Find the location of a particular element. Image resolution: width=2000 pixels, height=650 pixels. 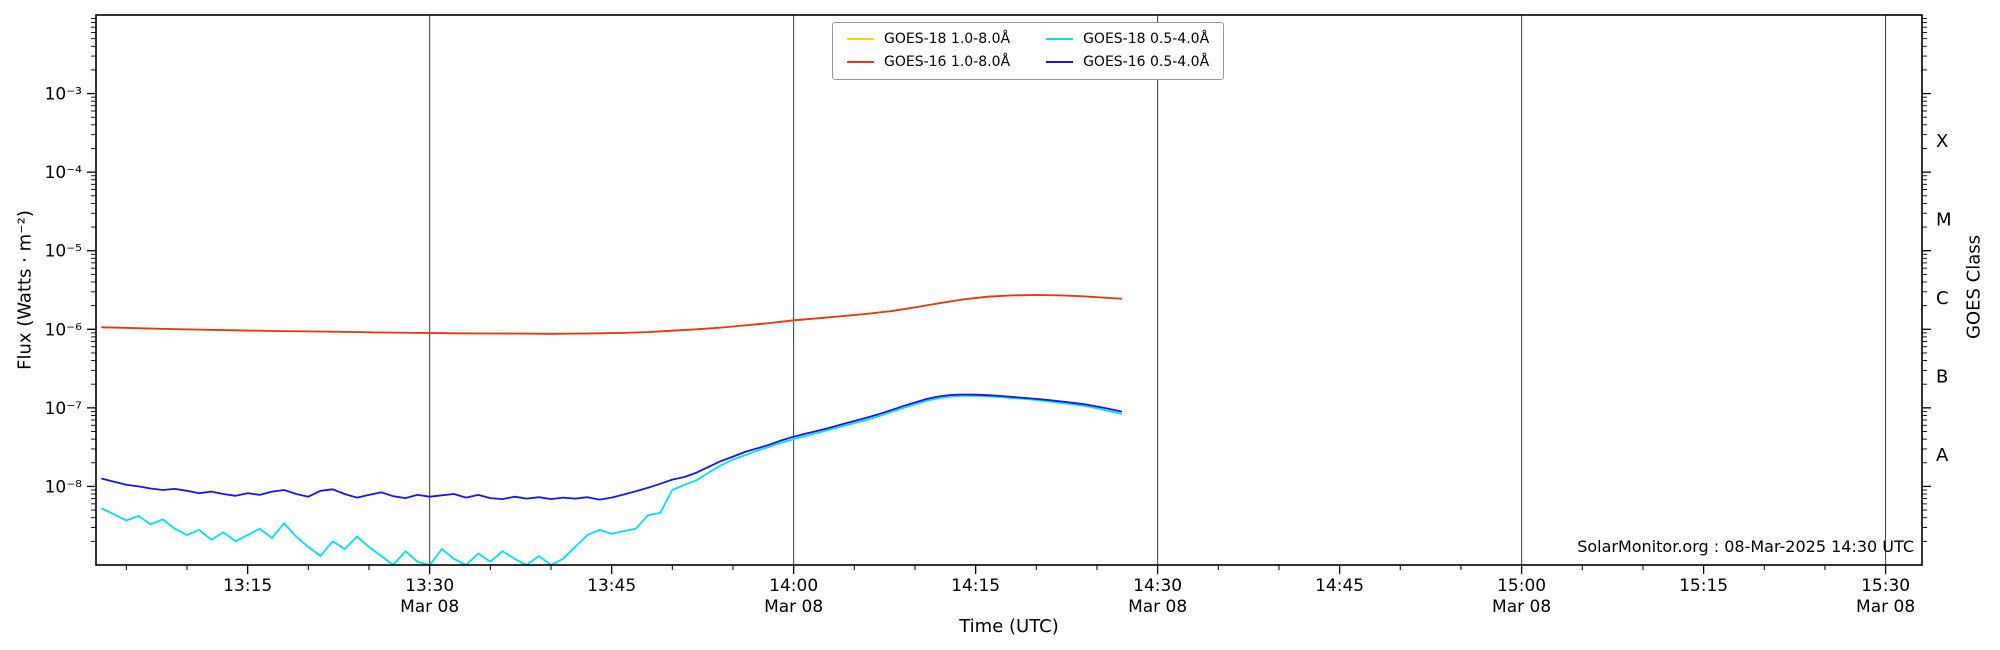

goes-class-letter-B: B is located at coordinates (1942, 377).